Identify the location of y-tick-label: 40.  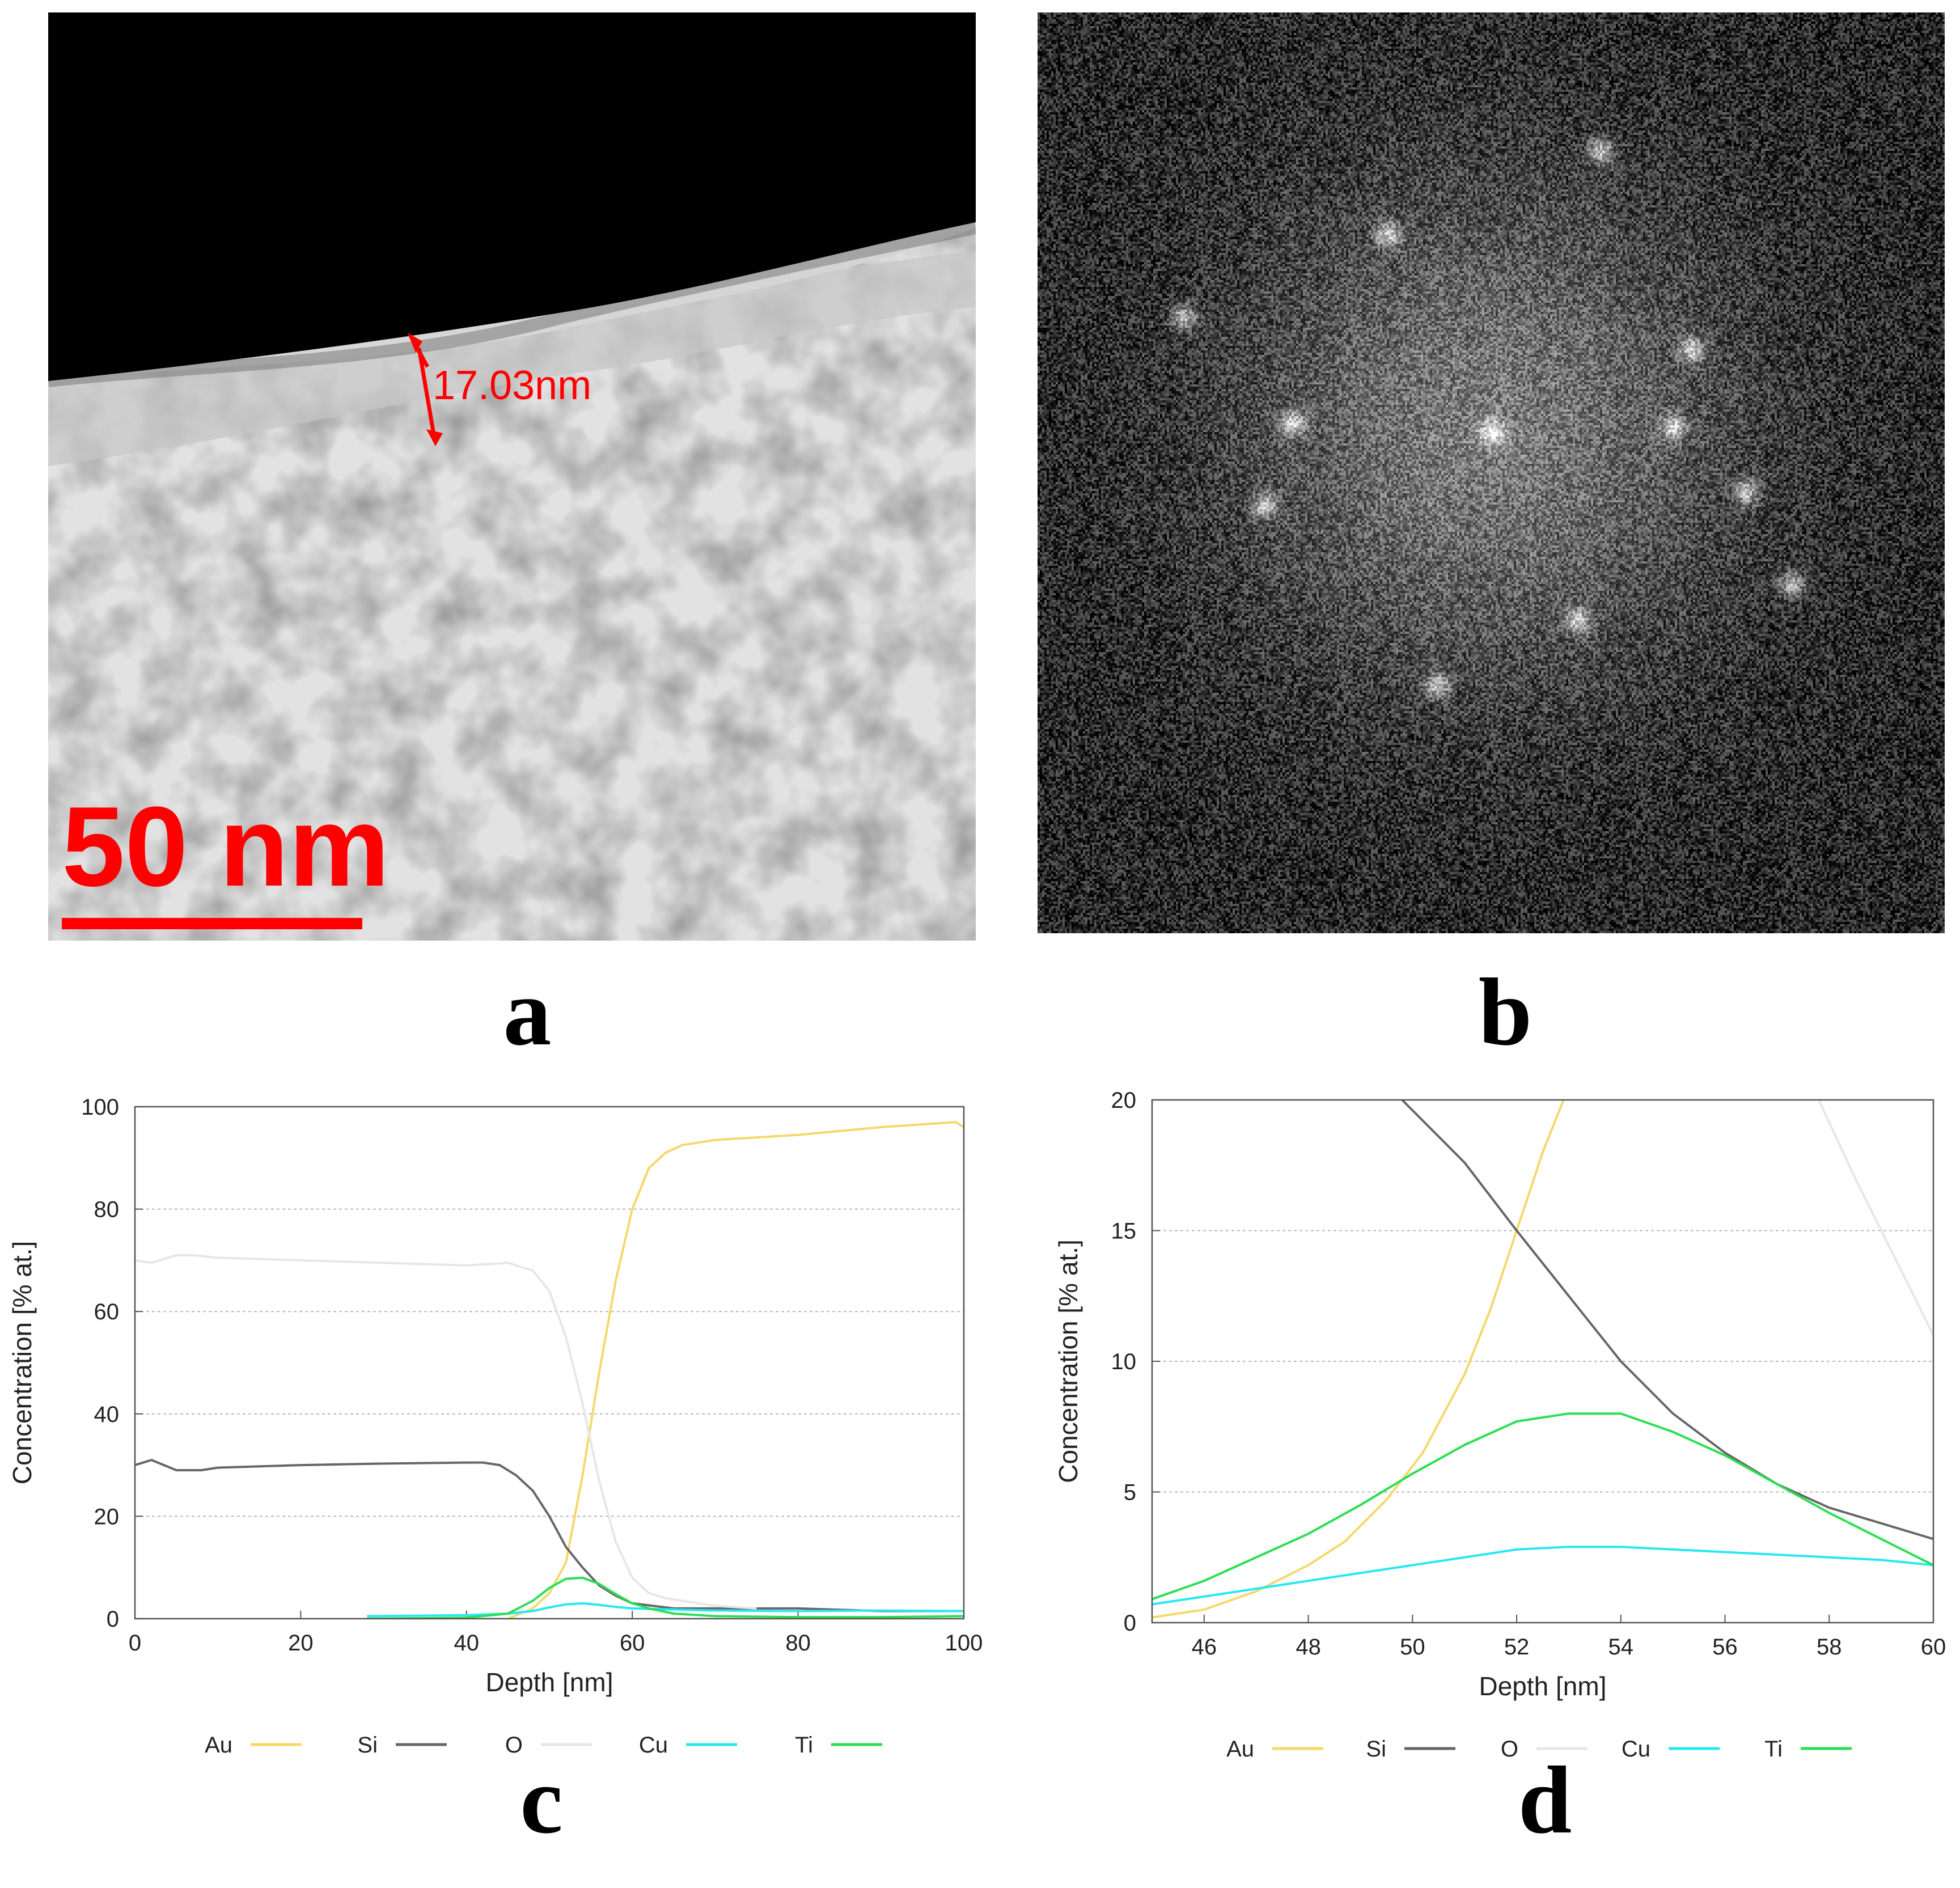
(107, 1414).